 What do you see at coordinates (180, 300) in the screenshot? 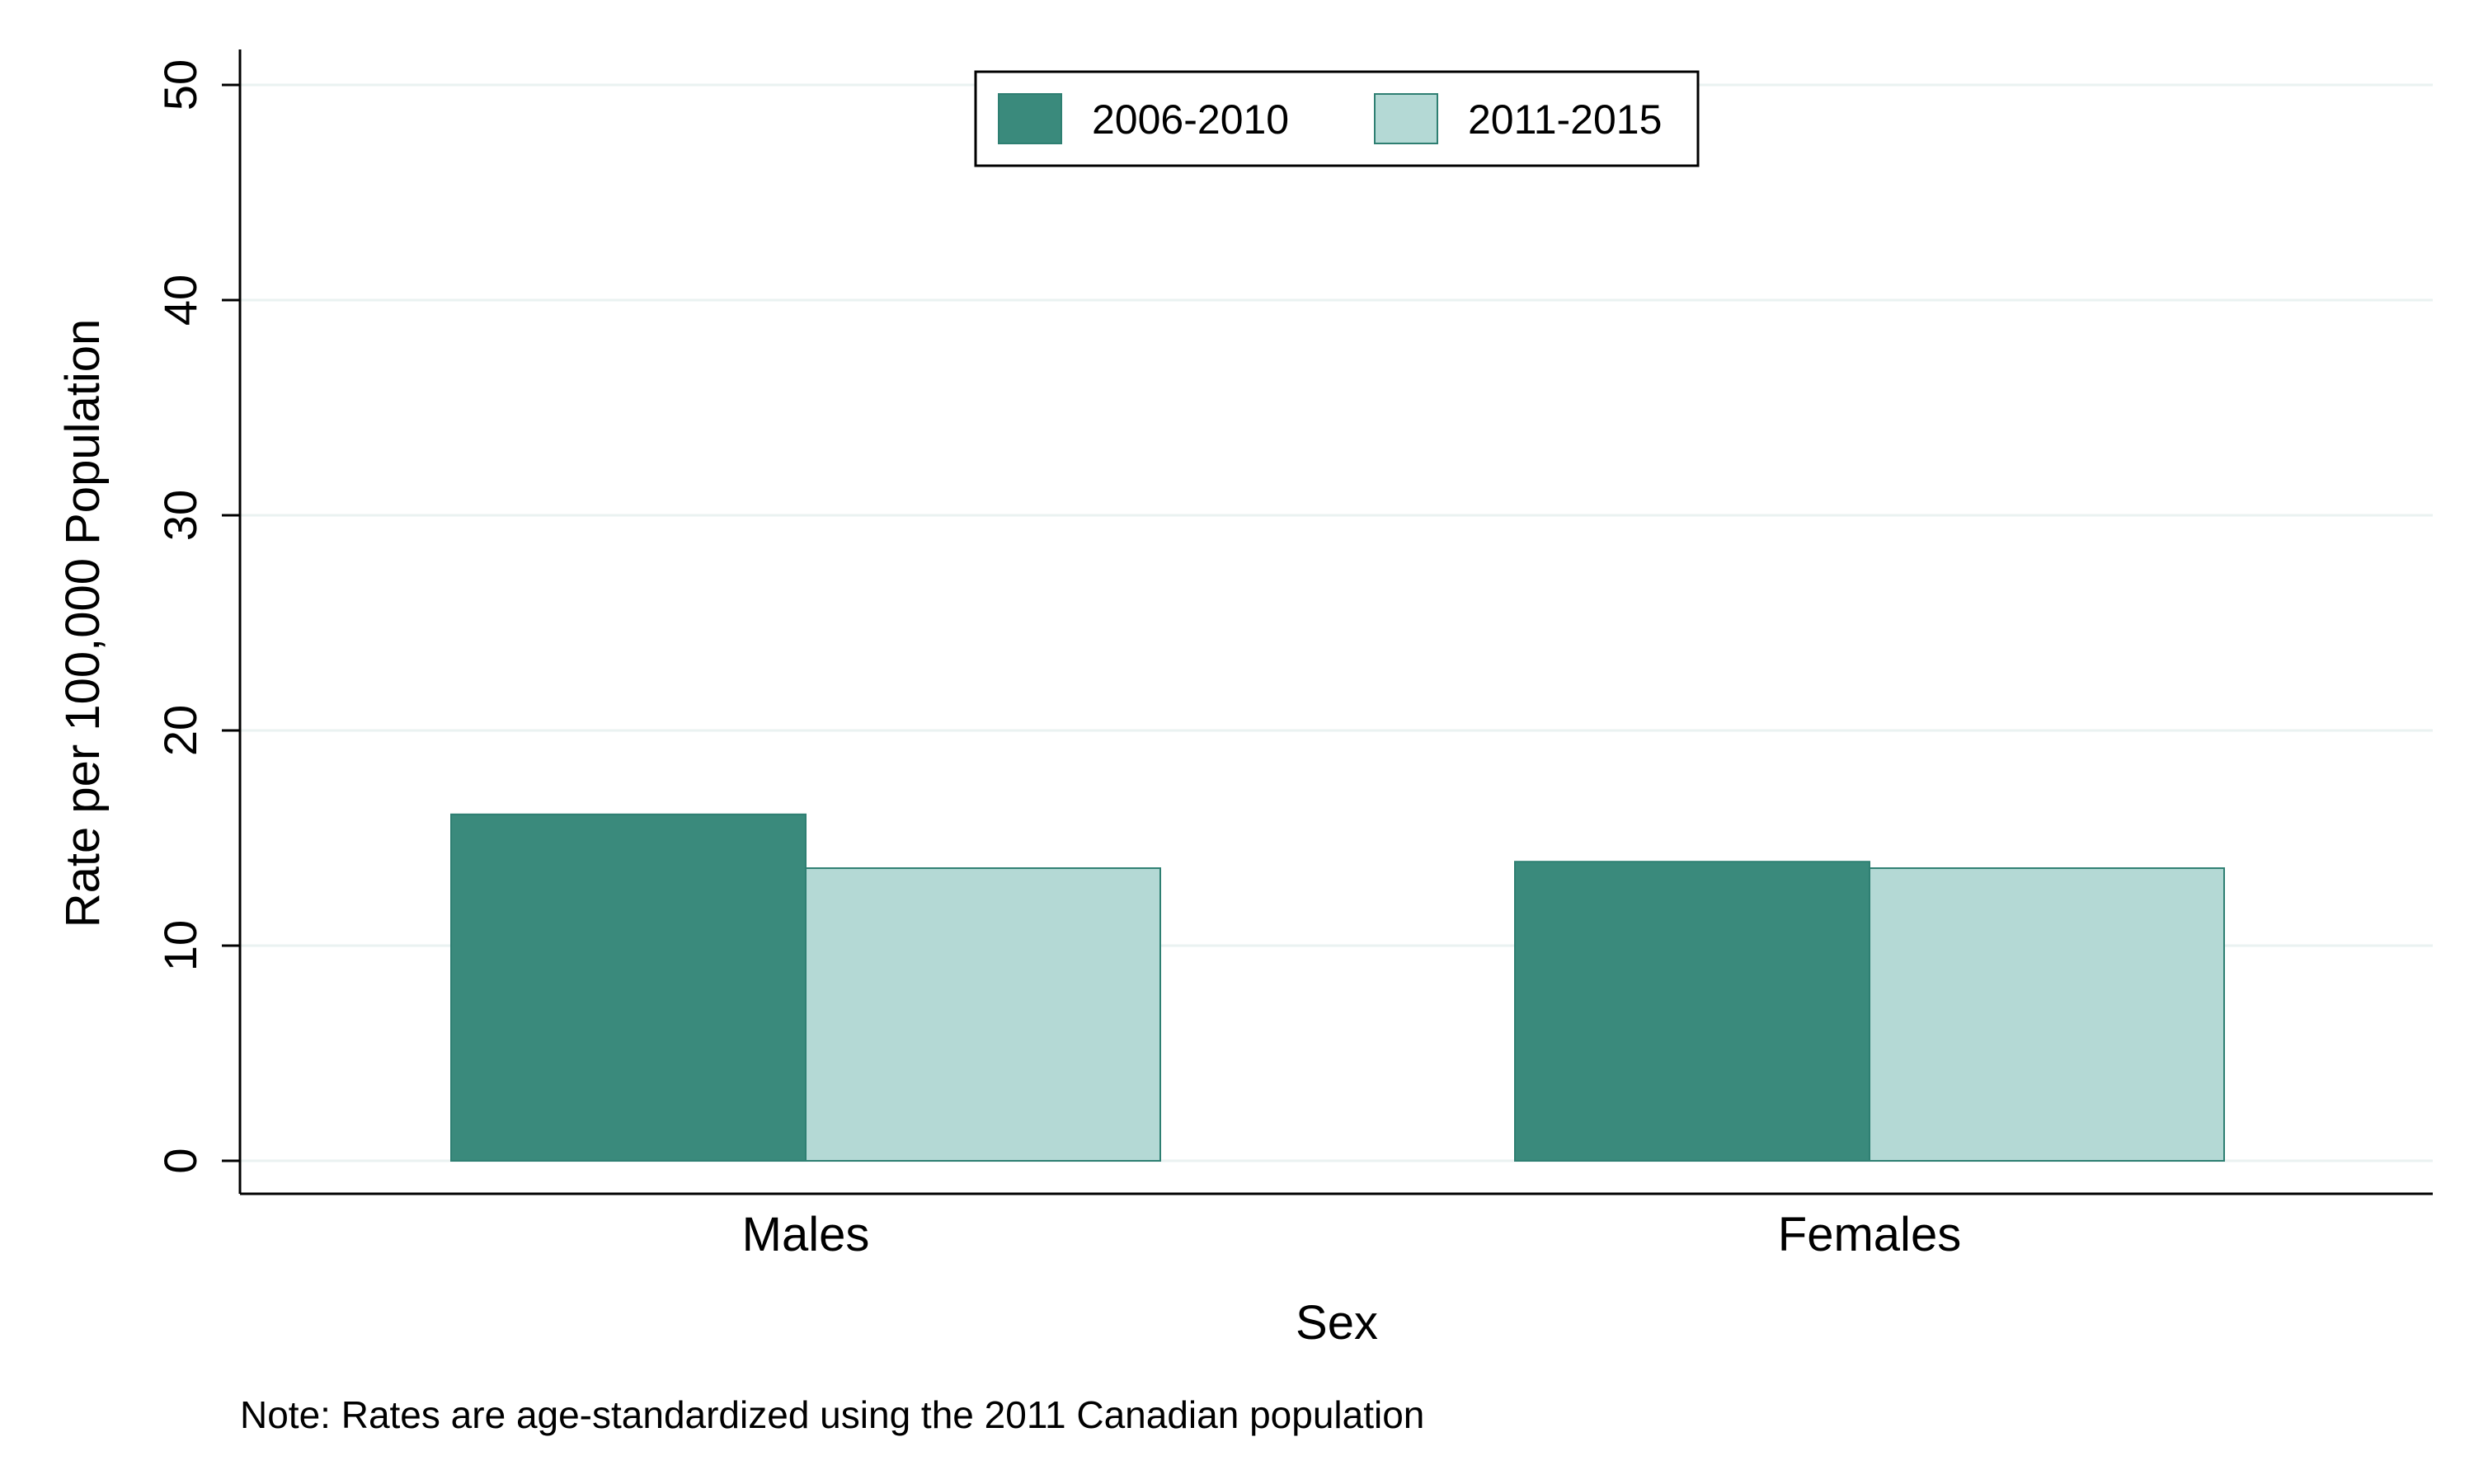
I see `y-tick-label: 40` at bounding box center [180, 300].